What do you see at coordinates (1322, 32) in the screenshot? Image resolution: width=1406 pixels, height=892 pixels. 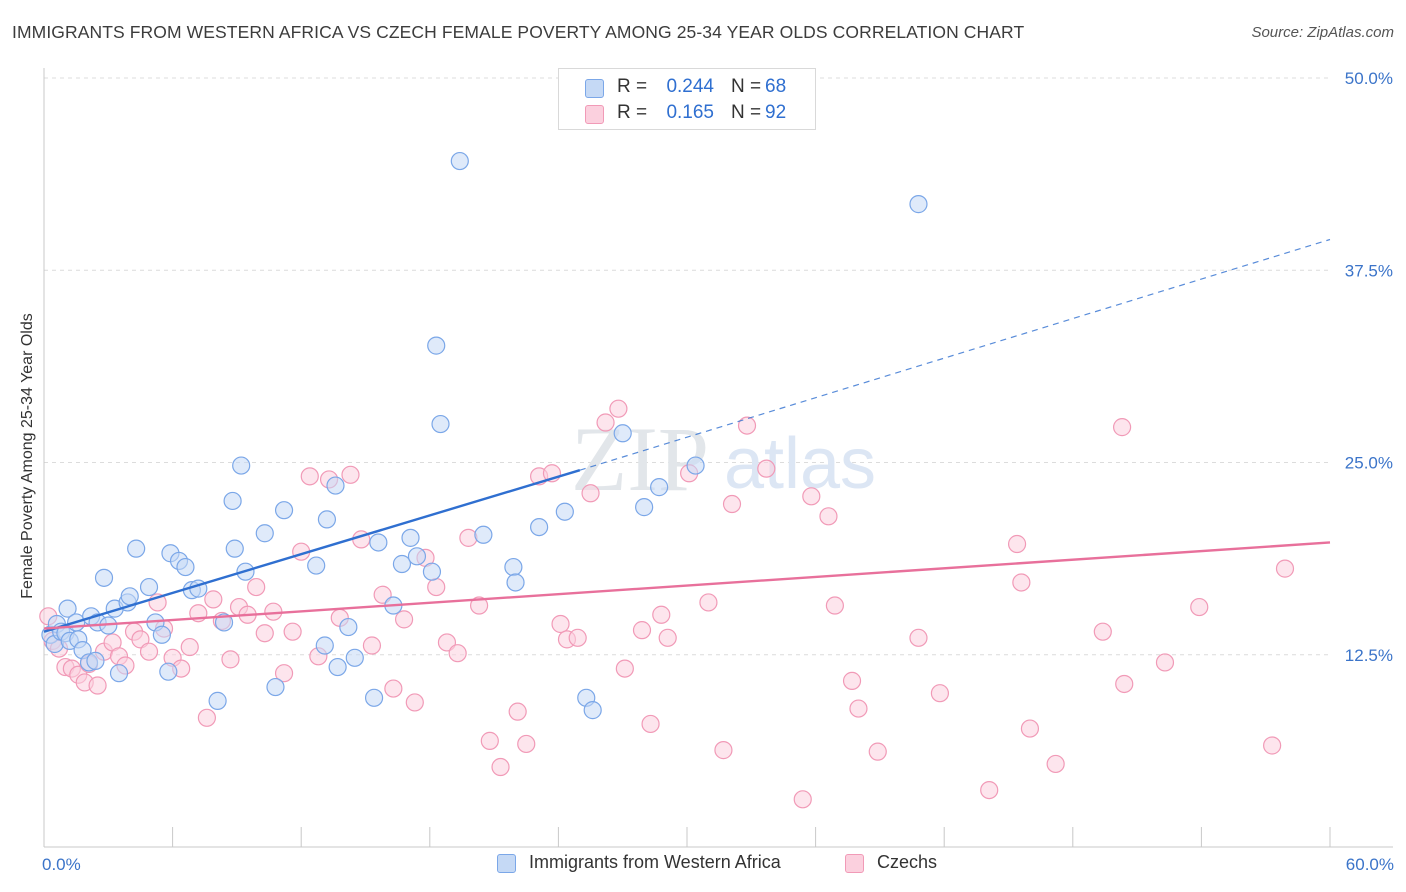 I see `source-label: Source: ZipAtlas.com` at bounding box center [1322, 32].